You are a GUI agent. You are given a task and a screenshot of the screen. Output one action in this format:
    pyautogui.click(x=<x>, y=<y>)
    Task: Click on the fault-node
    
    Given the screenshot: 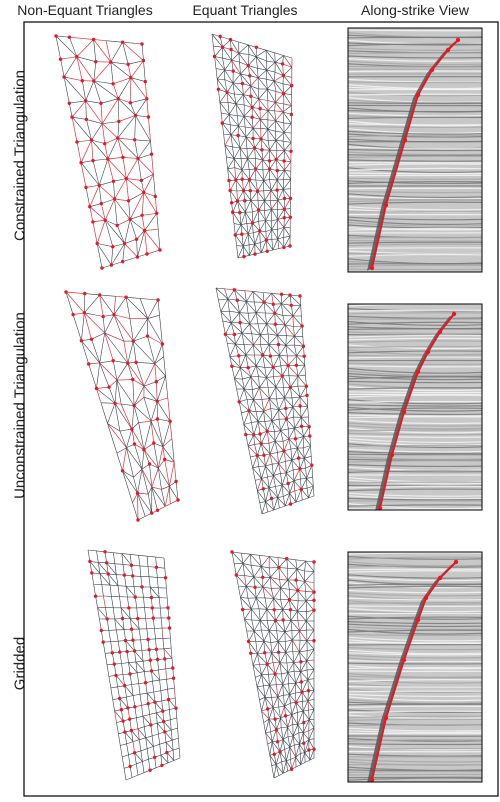 What is the action you would take?
    pyautogui.click(x=418, y=372)
    